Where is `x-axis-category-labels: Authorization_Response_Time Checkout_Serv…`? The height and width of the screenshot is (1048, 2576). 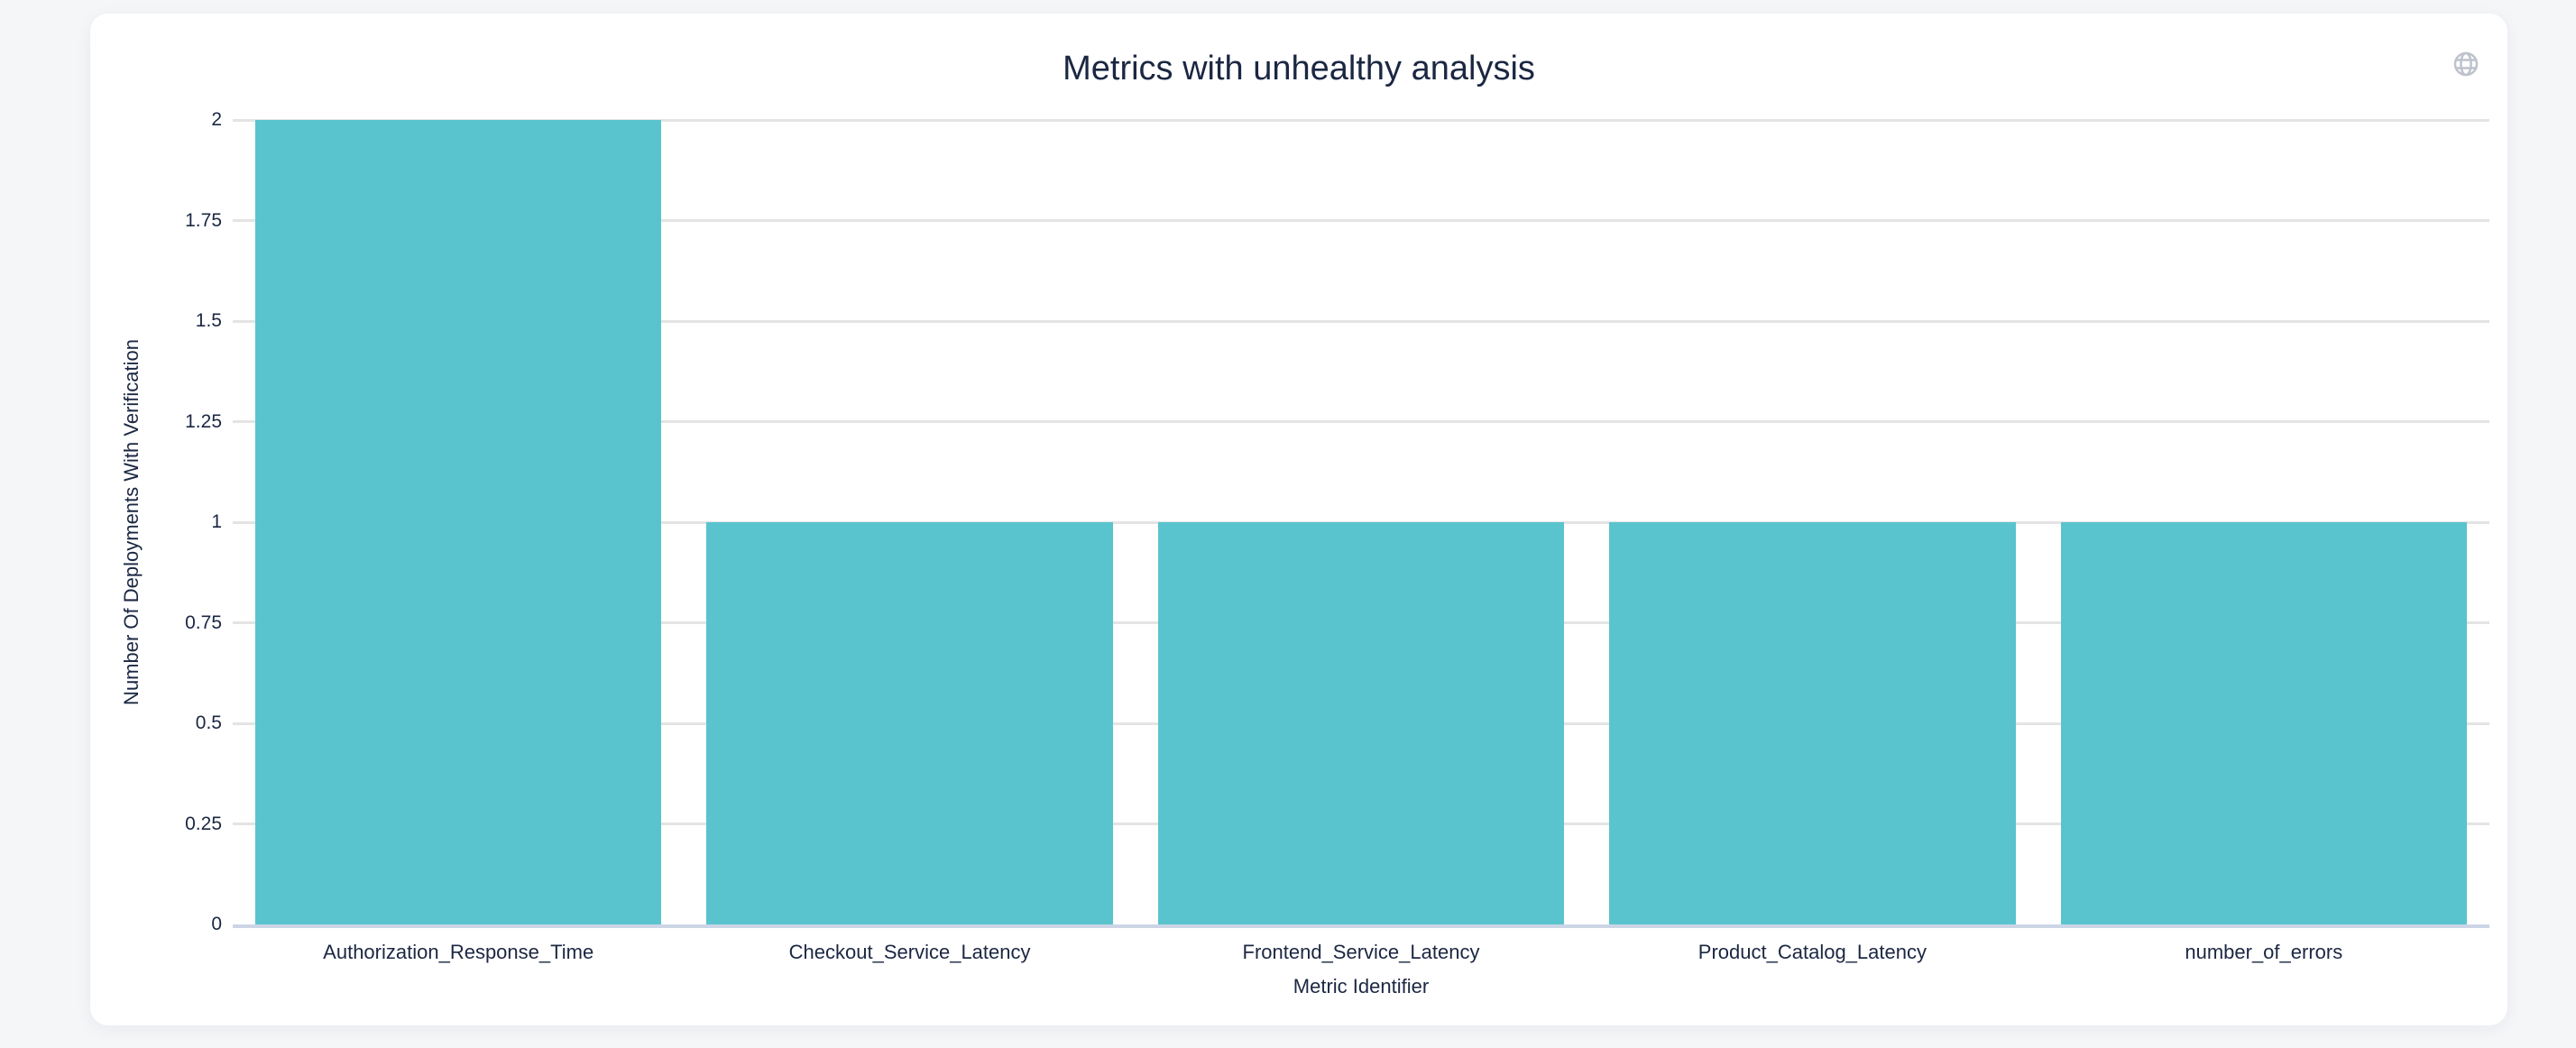
x-axis-category-labels: Authorization_Response_Time Checkout_Serv… is located at coordinates (1361, 953).